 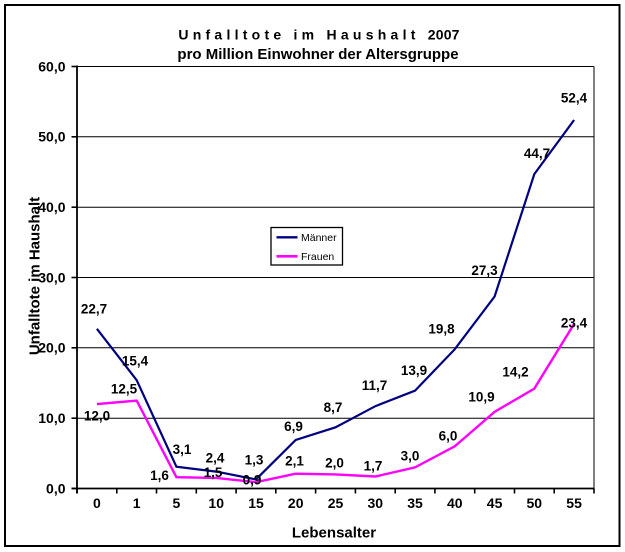 I want to click on svg-text: 52,4, so click(x=574, y=98).